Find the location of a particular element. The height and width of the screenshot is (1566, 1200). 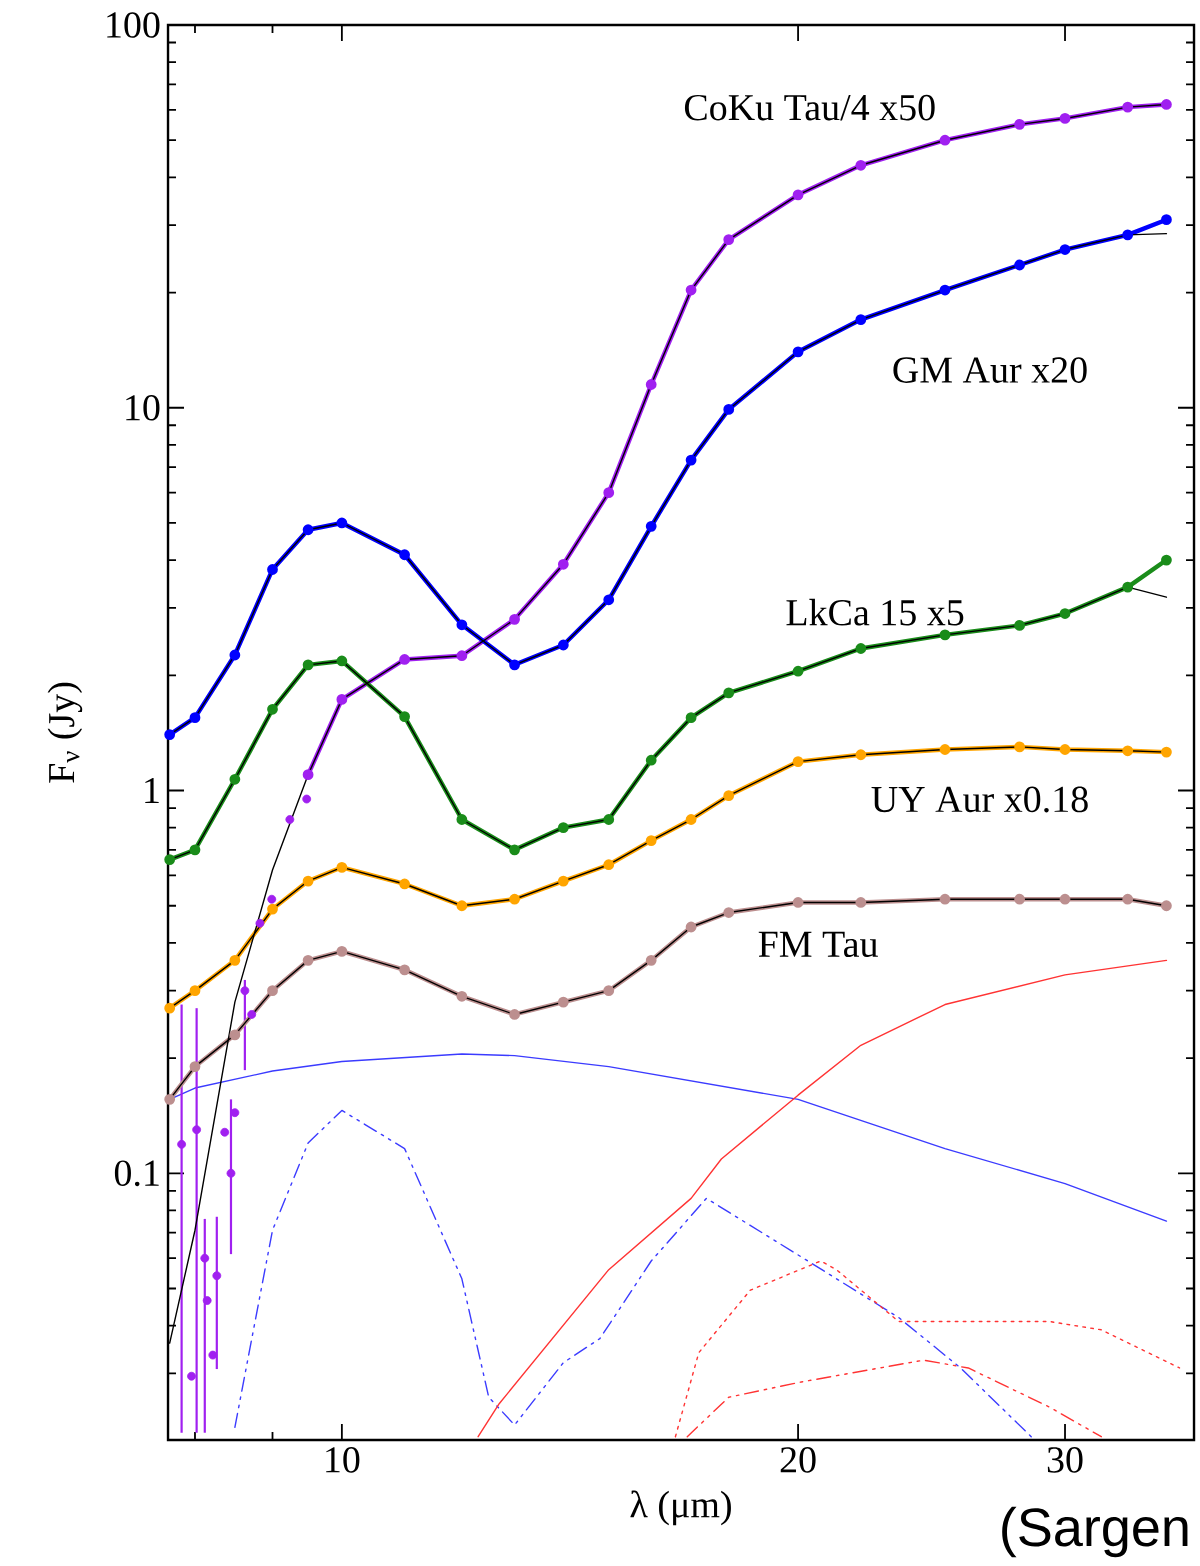

y-tick-label: 1 is located at coordinates (152, 791).